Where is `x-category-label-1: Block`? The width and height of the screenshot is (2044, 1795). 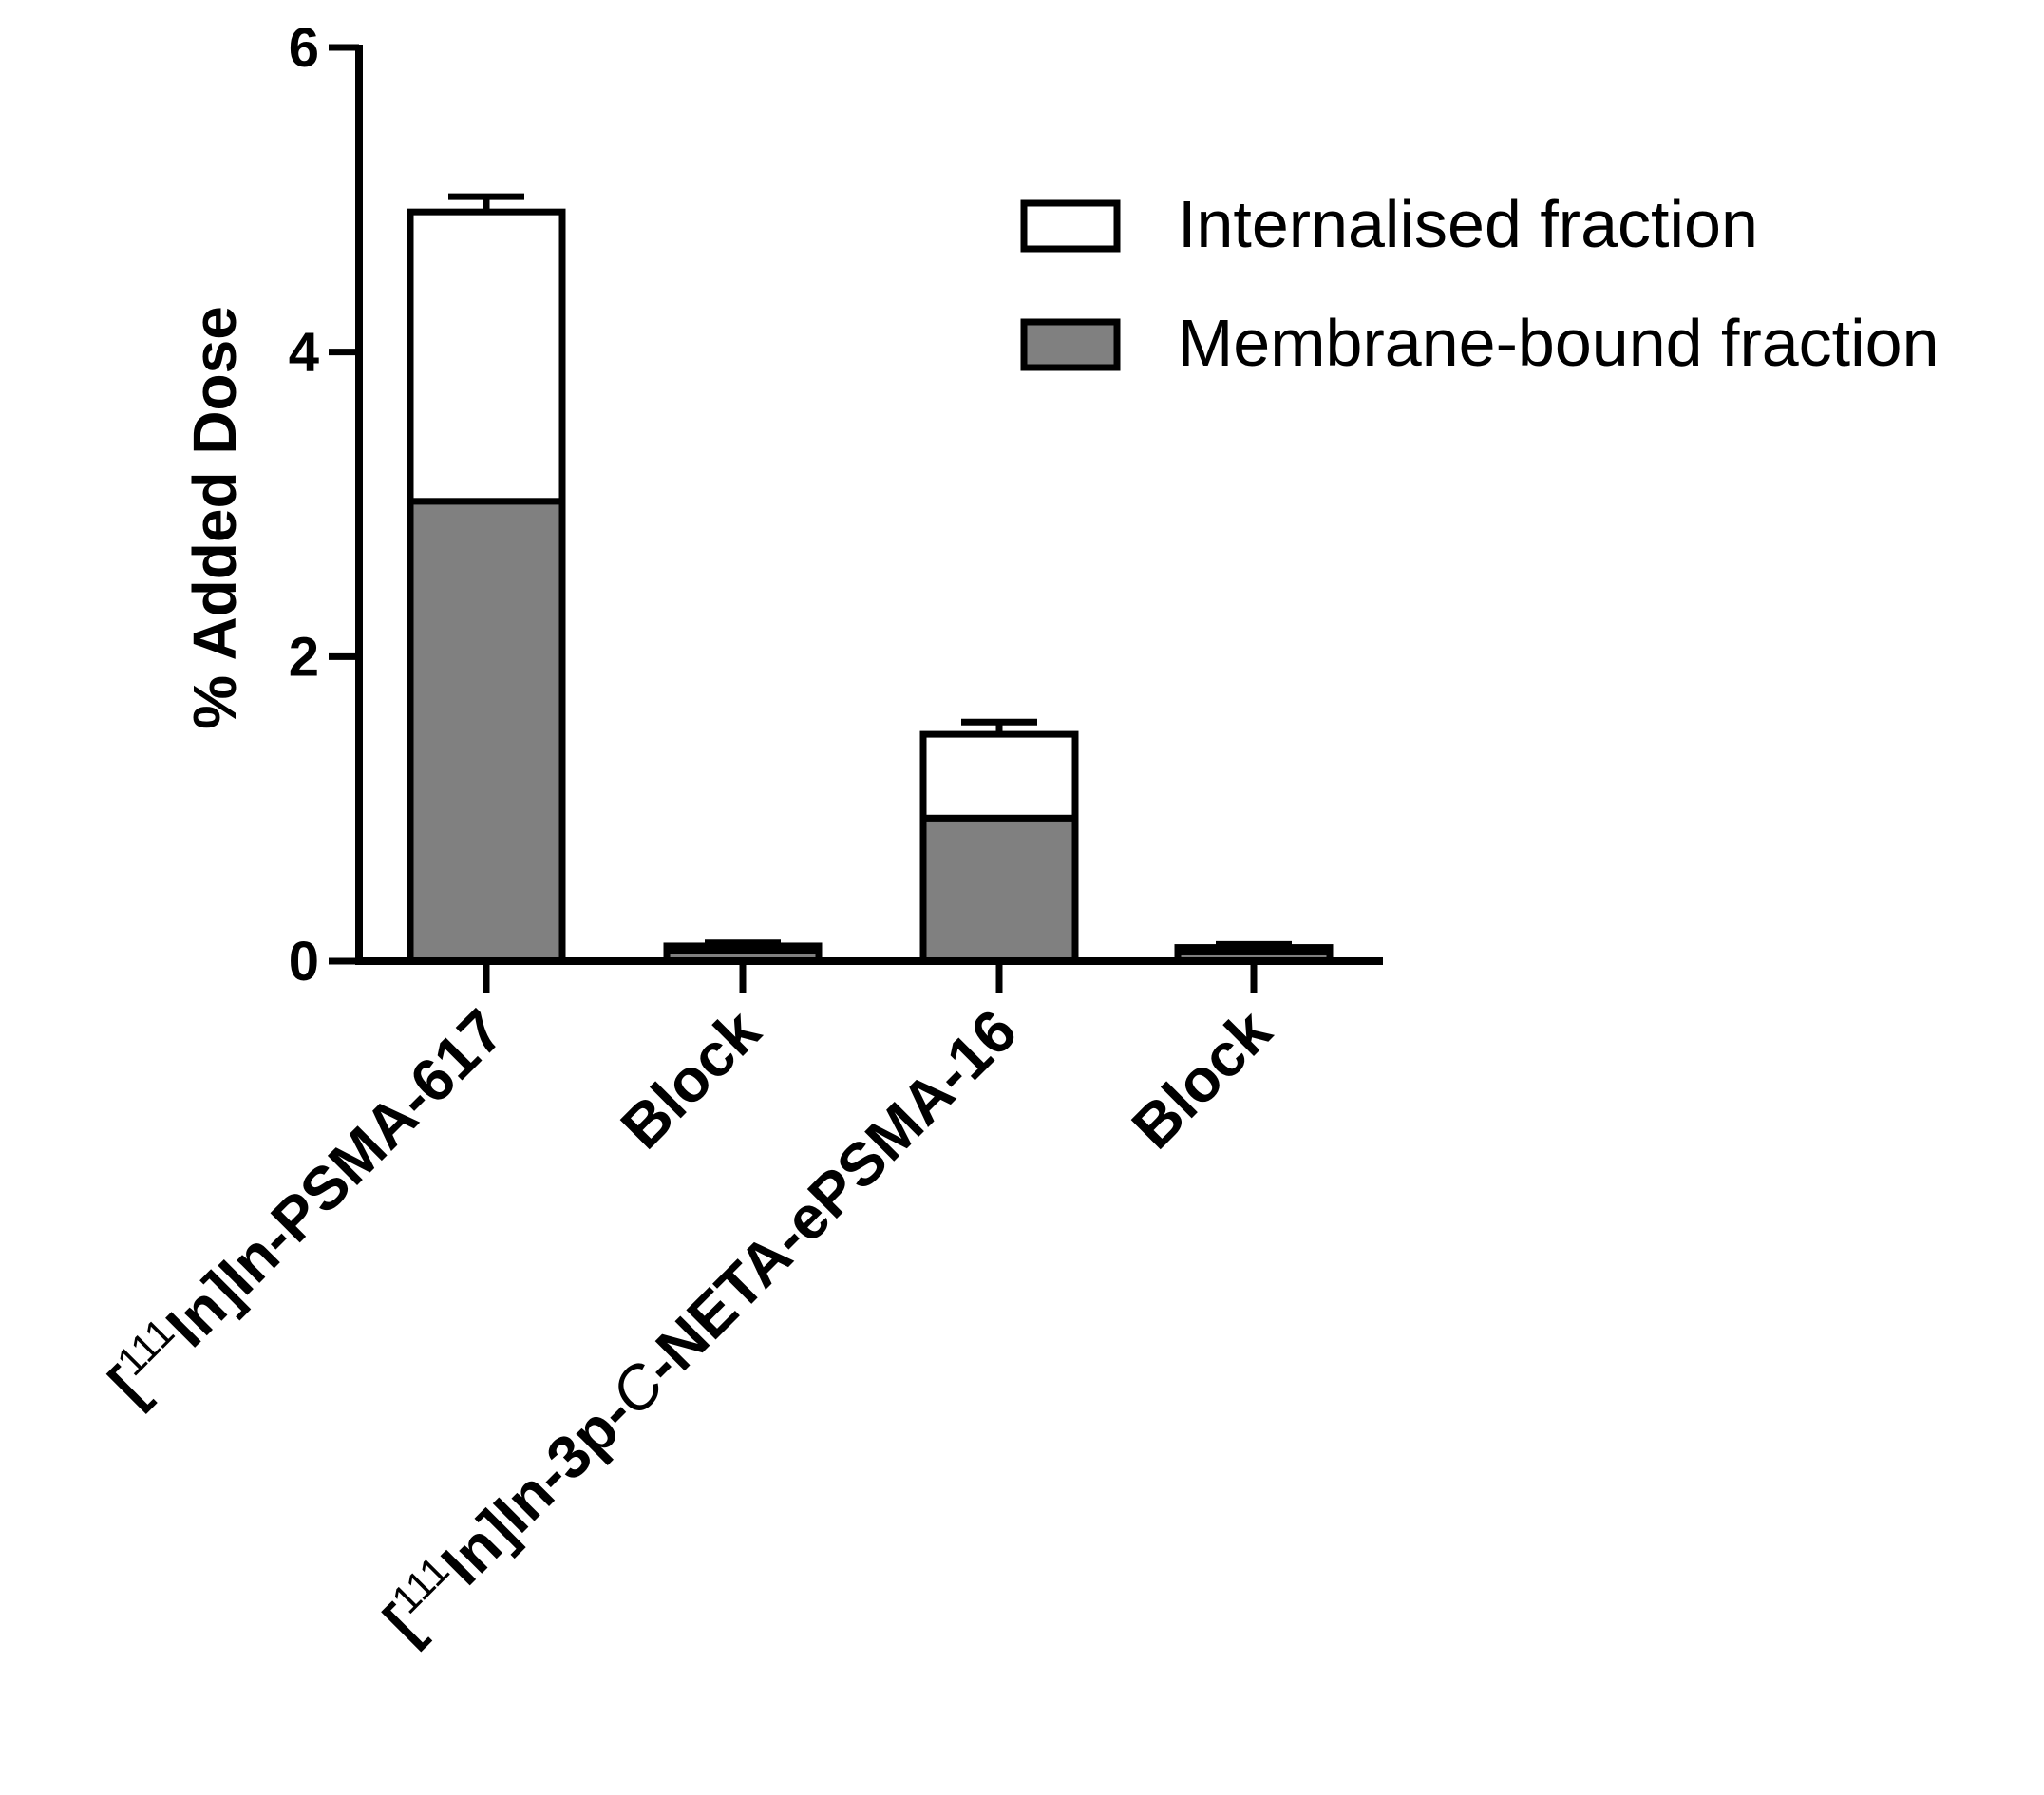 x-category-label-1: Block is located at coordinates (690, 1079).